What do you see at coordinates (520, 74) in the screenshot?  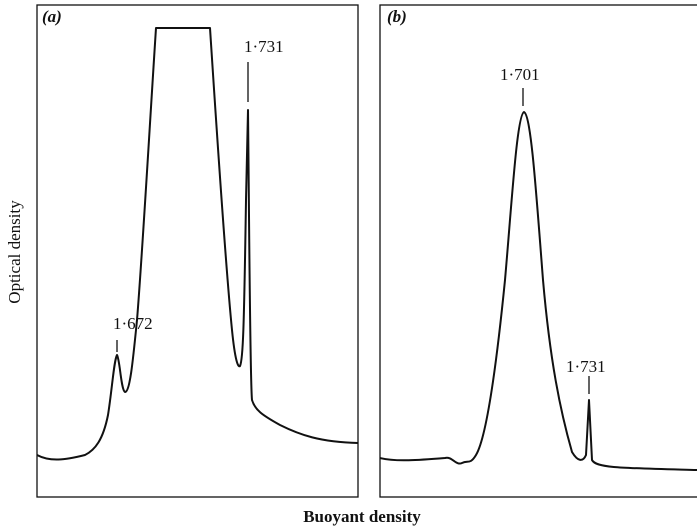 I see `peak-label: 1·701` at bounding box center [520, 74].